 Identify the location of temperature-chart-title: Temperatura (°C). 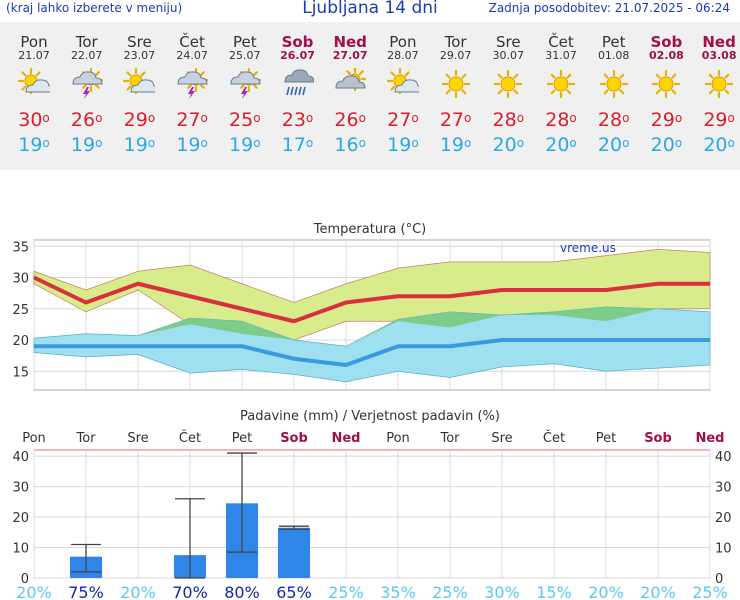
(369, 229).